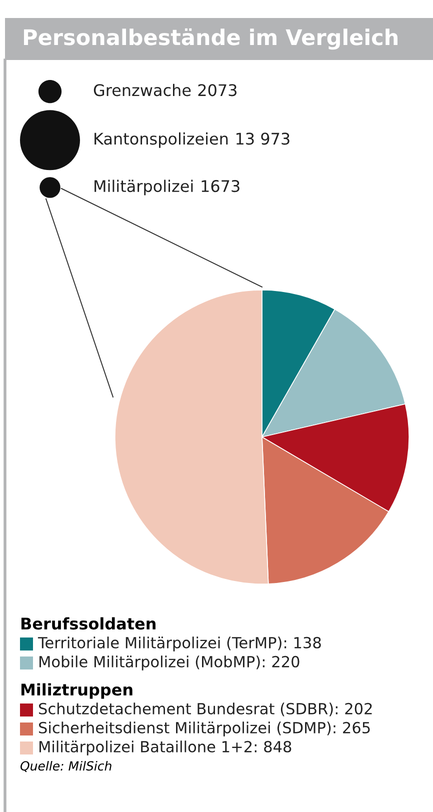 The width and height of the screenshot is (433, 812). Describe the element at coordinates (205, 709) in the screenshot. I see `legend-label: Schutzdetachement Bundesrat (SDBR): 202` at that location.